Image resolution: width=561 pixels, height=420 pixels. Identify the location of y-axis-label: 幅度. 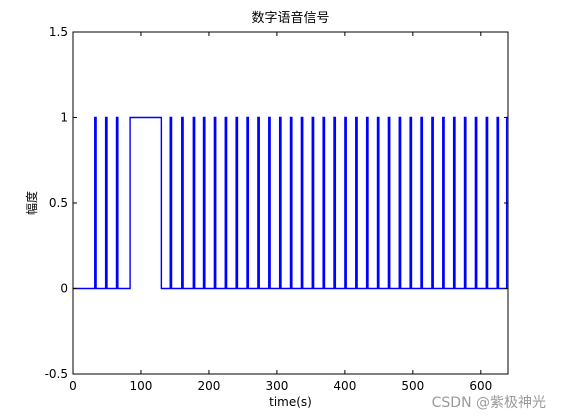
(31, 203).